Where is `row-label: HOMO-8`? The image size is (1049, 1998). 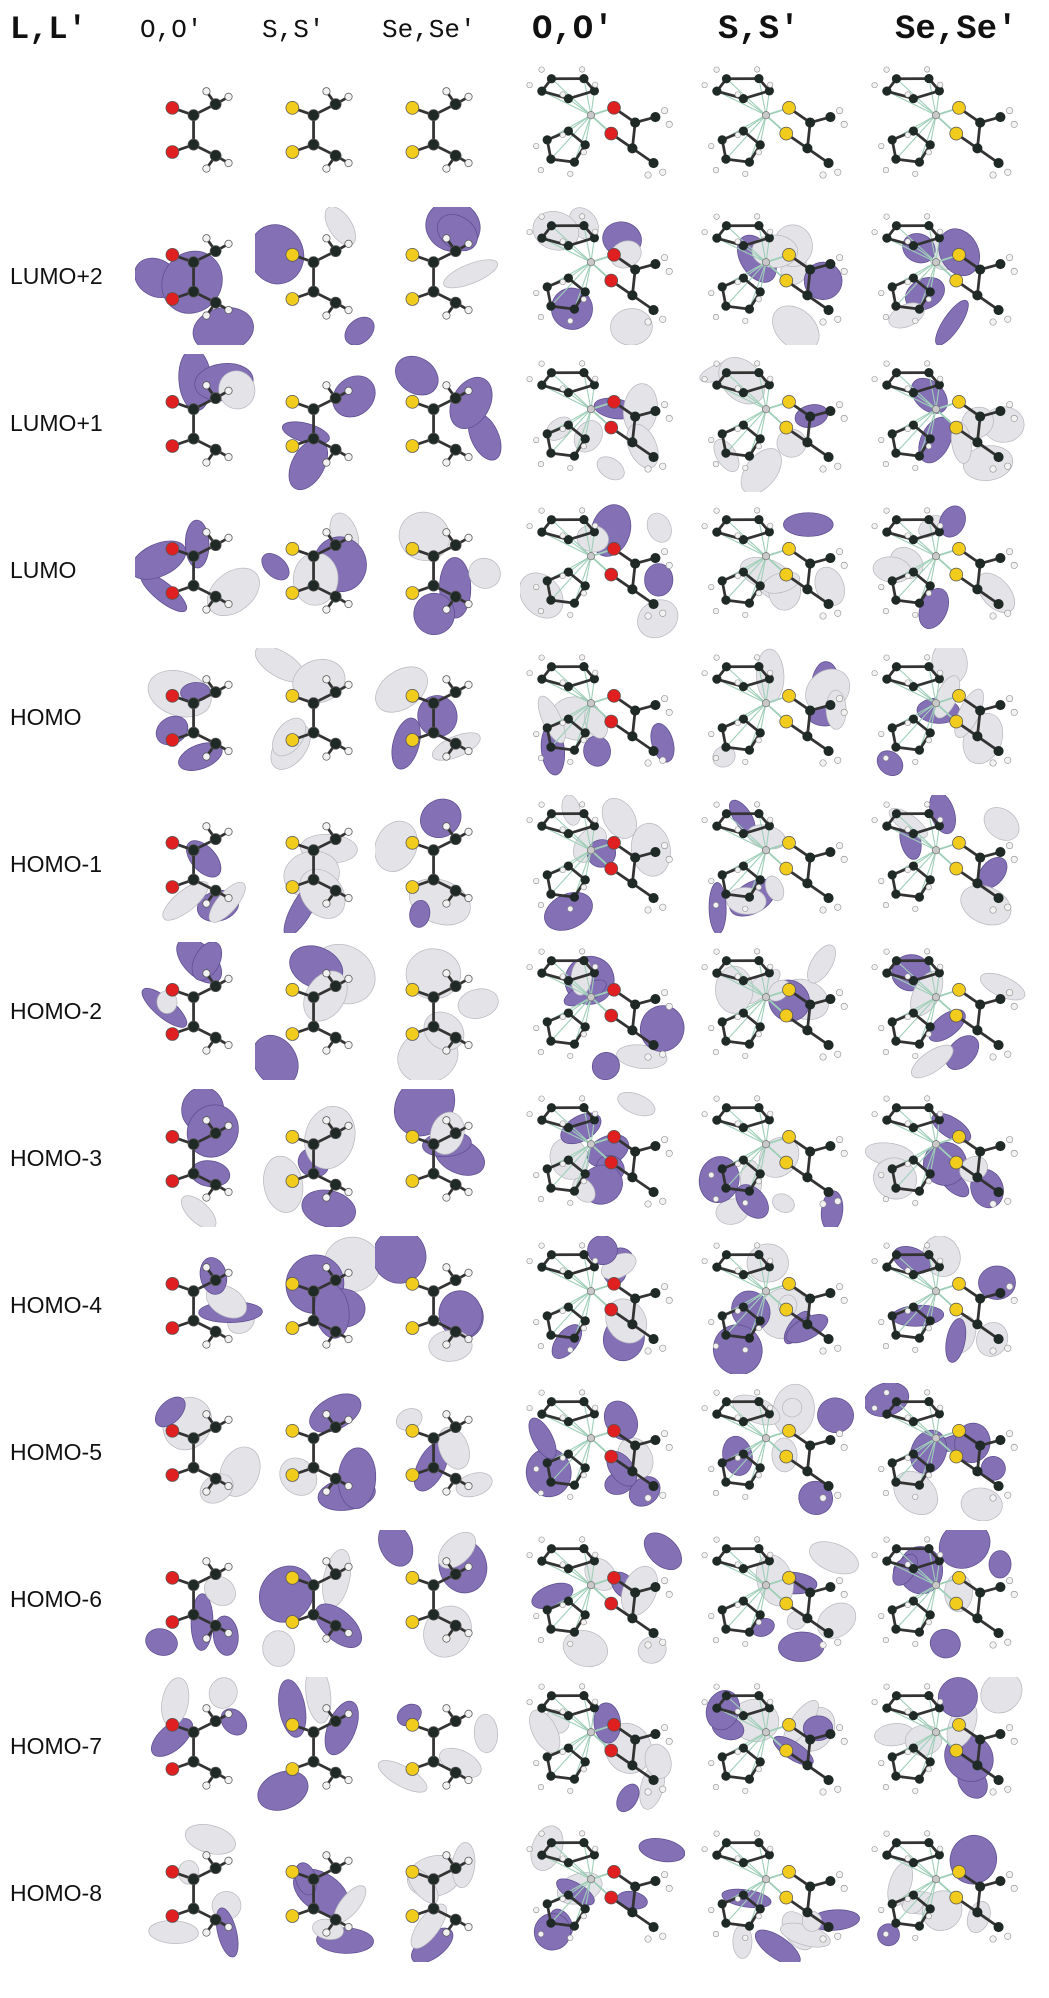 row-label: HOMO-8 is located at coordinates (56, 1893).